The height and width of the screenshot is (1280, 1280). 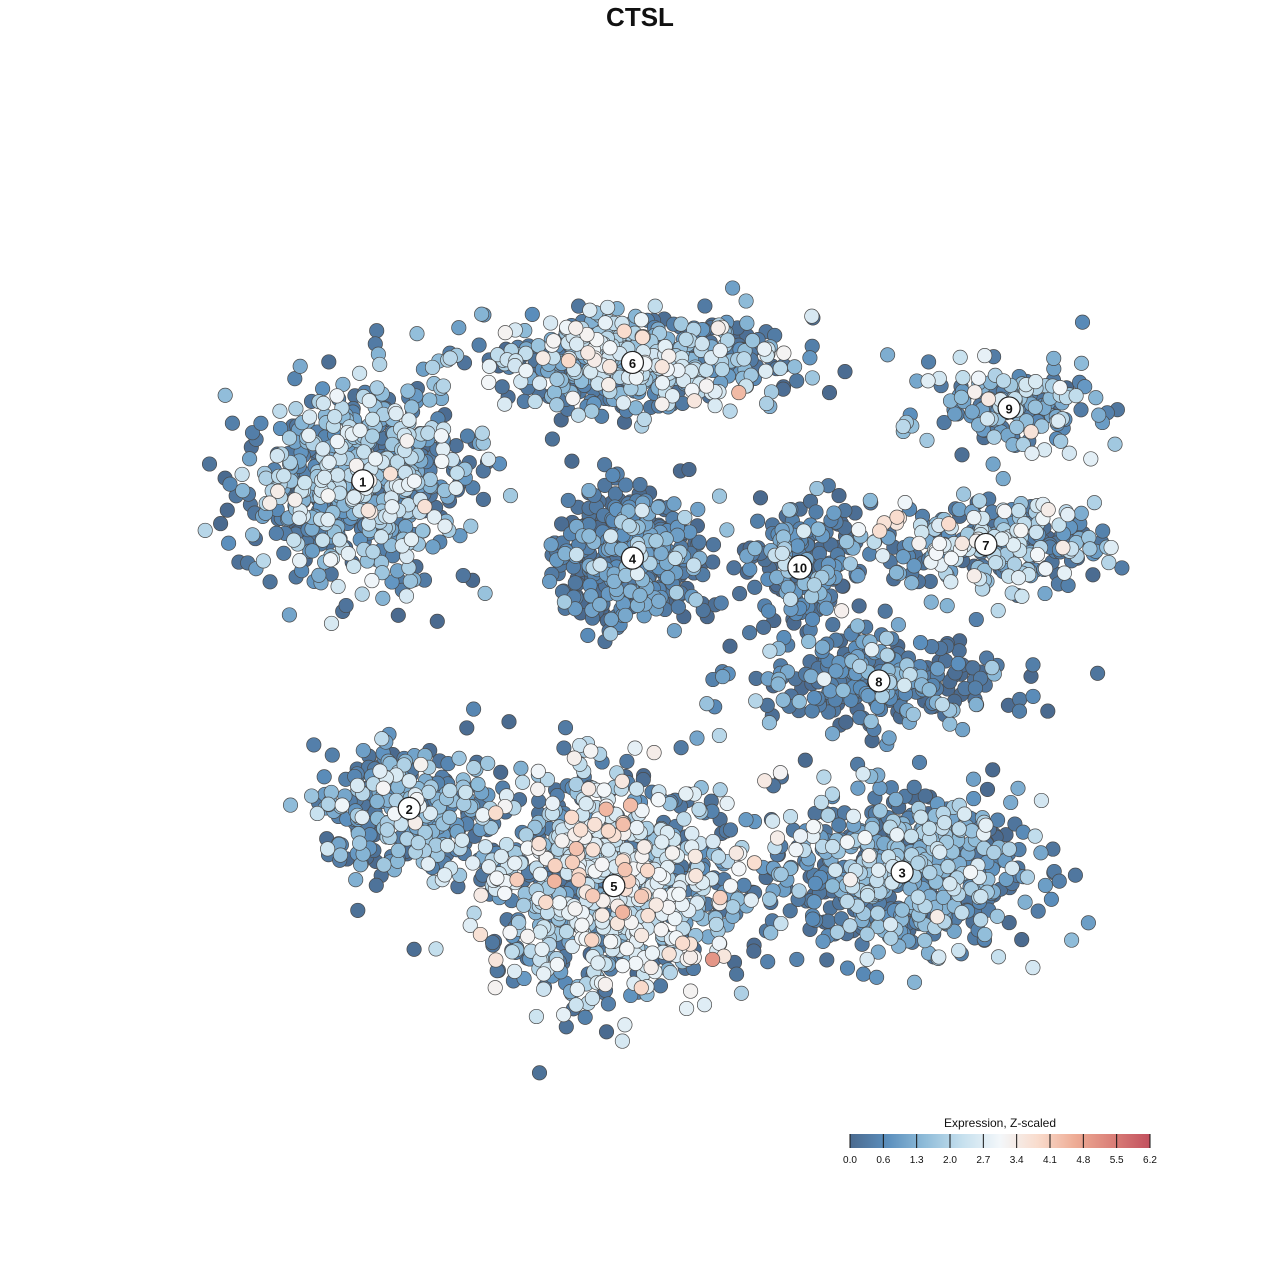 I want to click on cluster-label-text: 1, so click(x=362, y=481).